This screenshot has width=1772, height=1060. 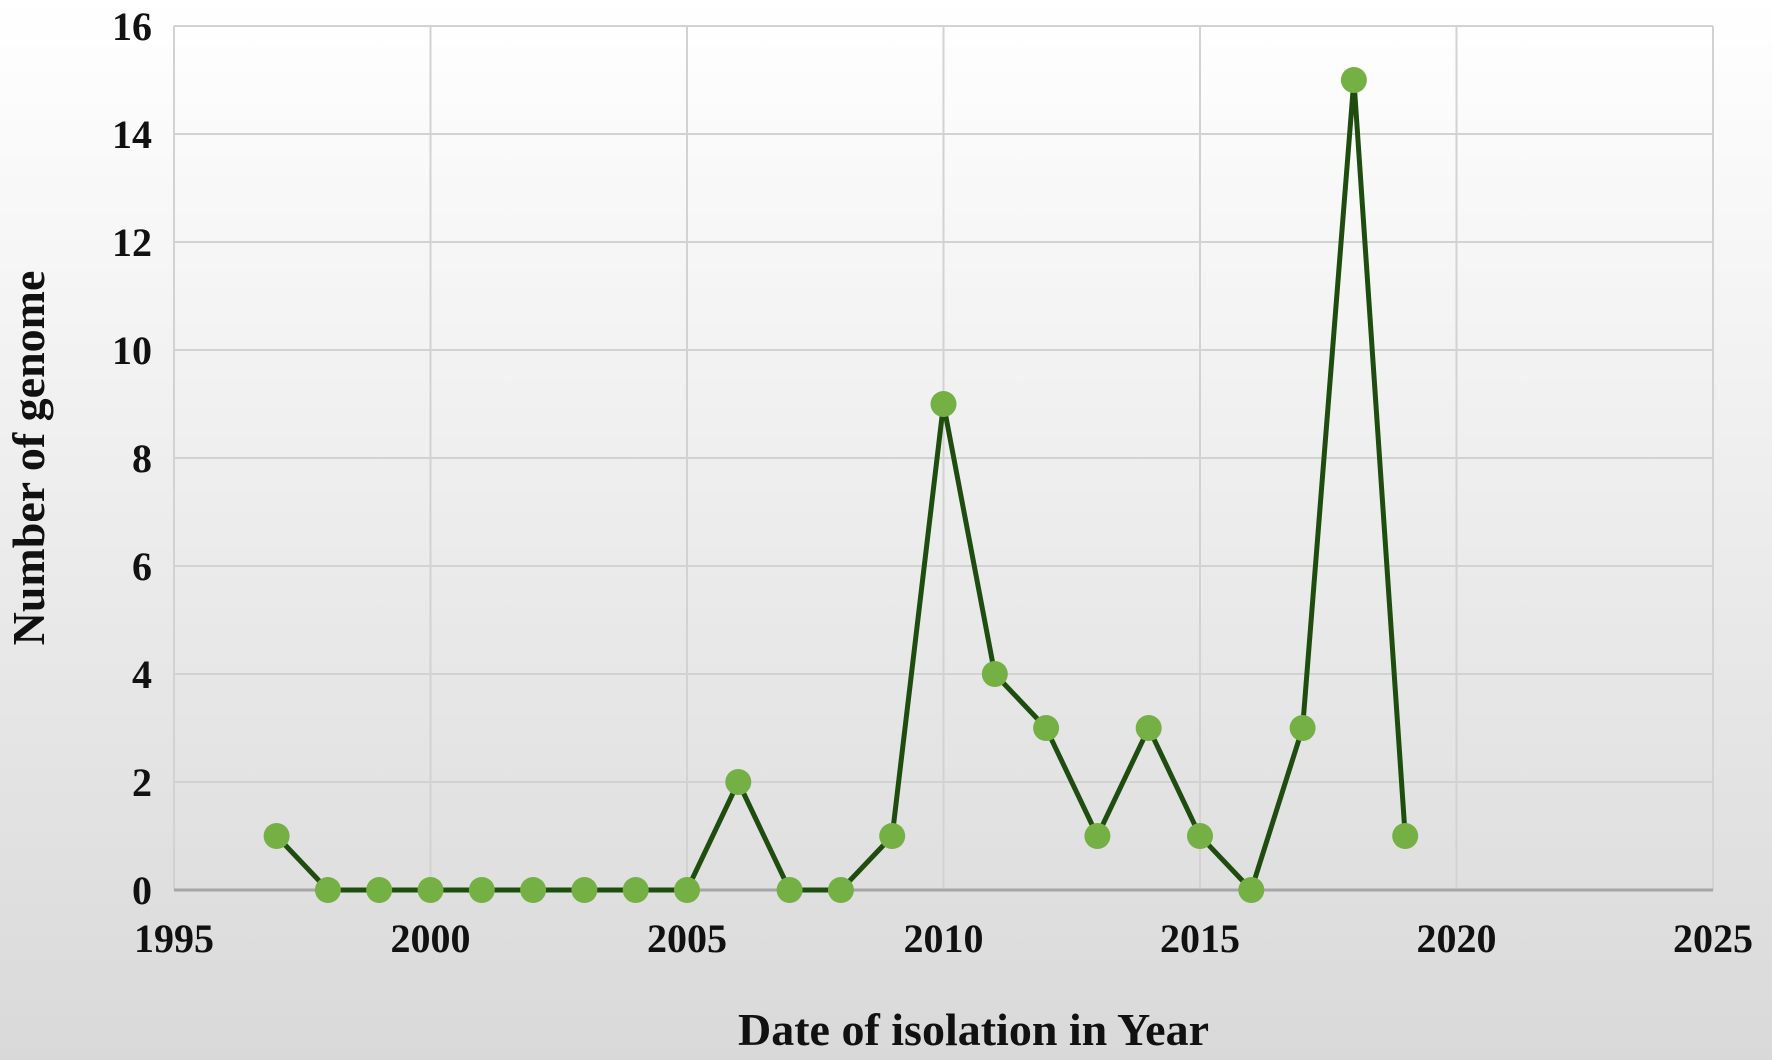 What do you see at coordinates (142, 566) in the screenshot?
I see `y-tick-label: 6` at bounding box center [142, 566].